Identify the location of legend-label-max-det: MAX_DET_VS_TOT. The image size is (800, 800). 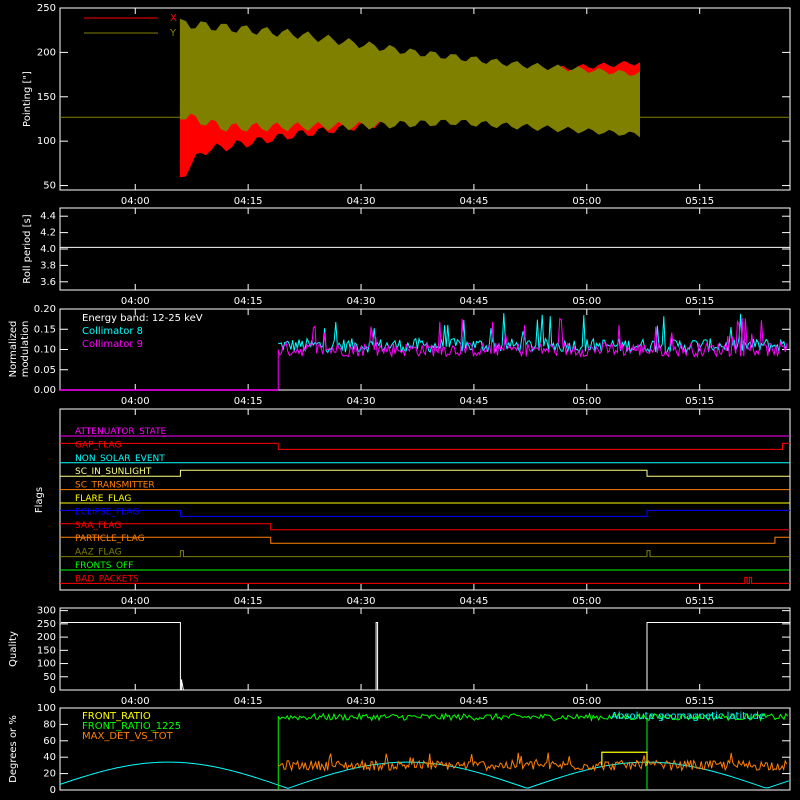
(128, 736).